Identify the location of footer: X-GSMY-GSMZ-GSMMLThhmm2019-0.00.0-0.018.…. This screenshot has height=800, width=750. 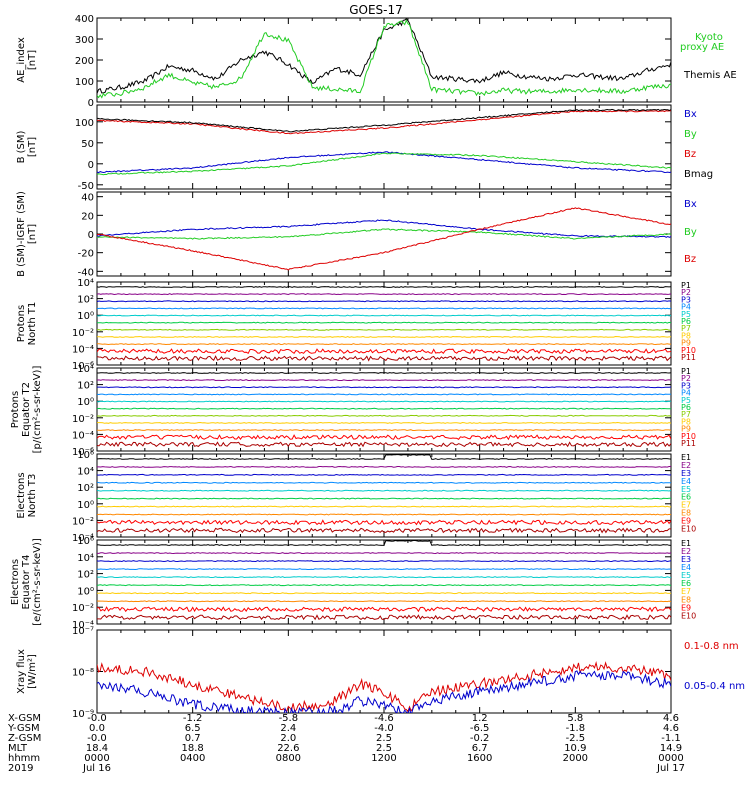
(346, 743).